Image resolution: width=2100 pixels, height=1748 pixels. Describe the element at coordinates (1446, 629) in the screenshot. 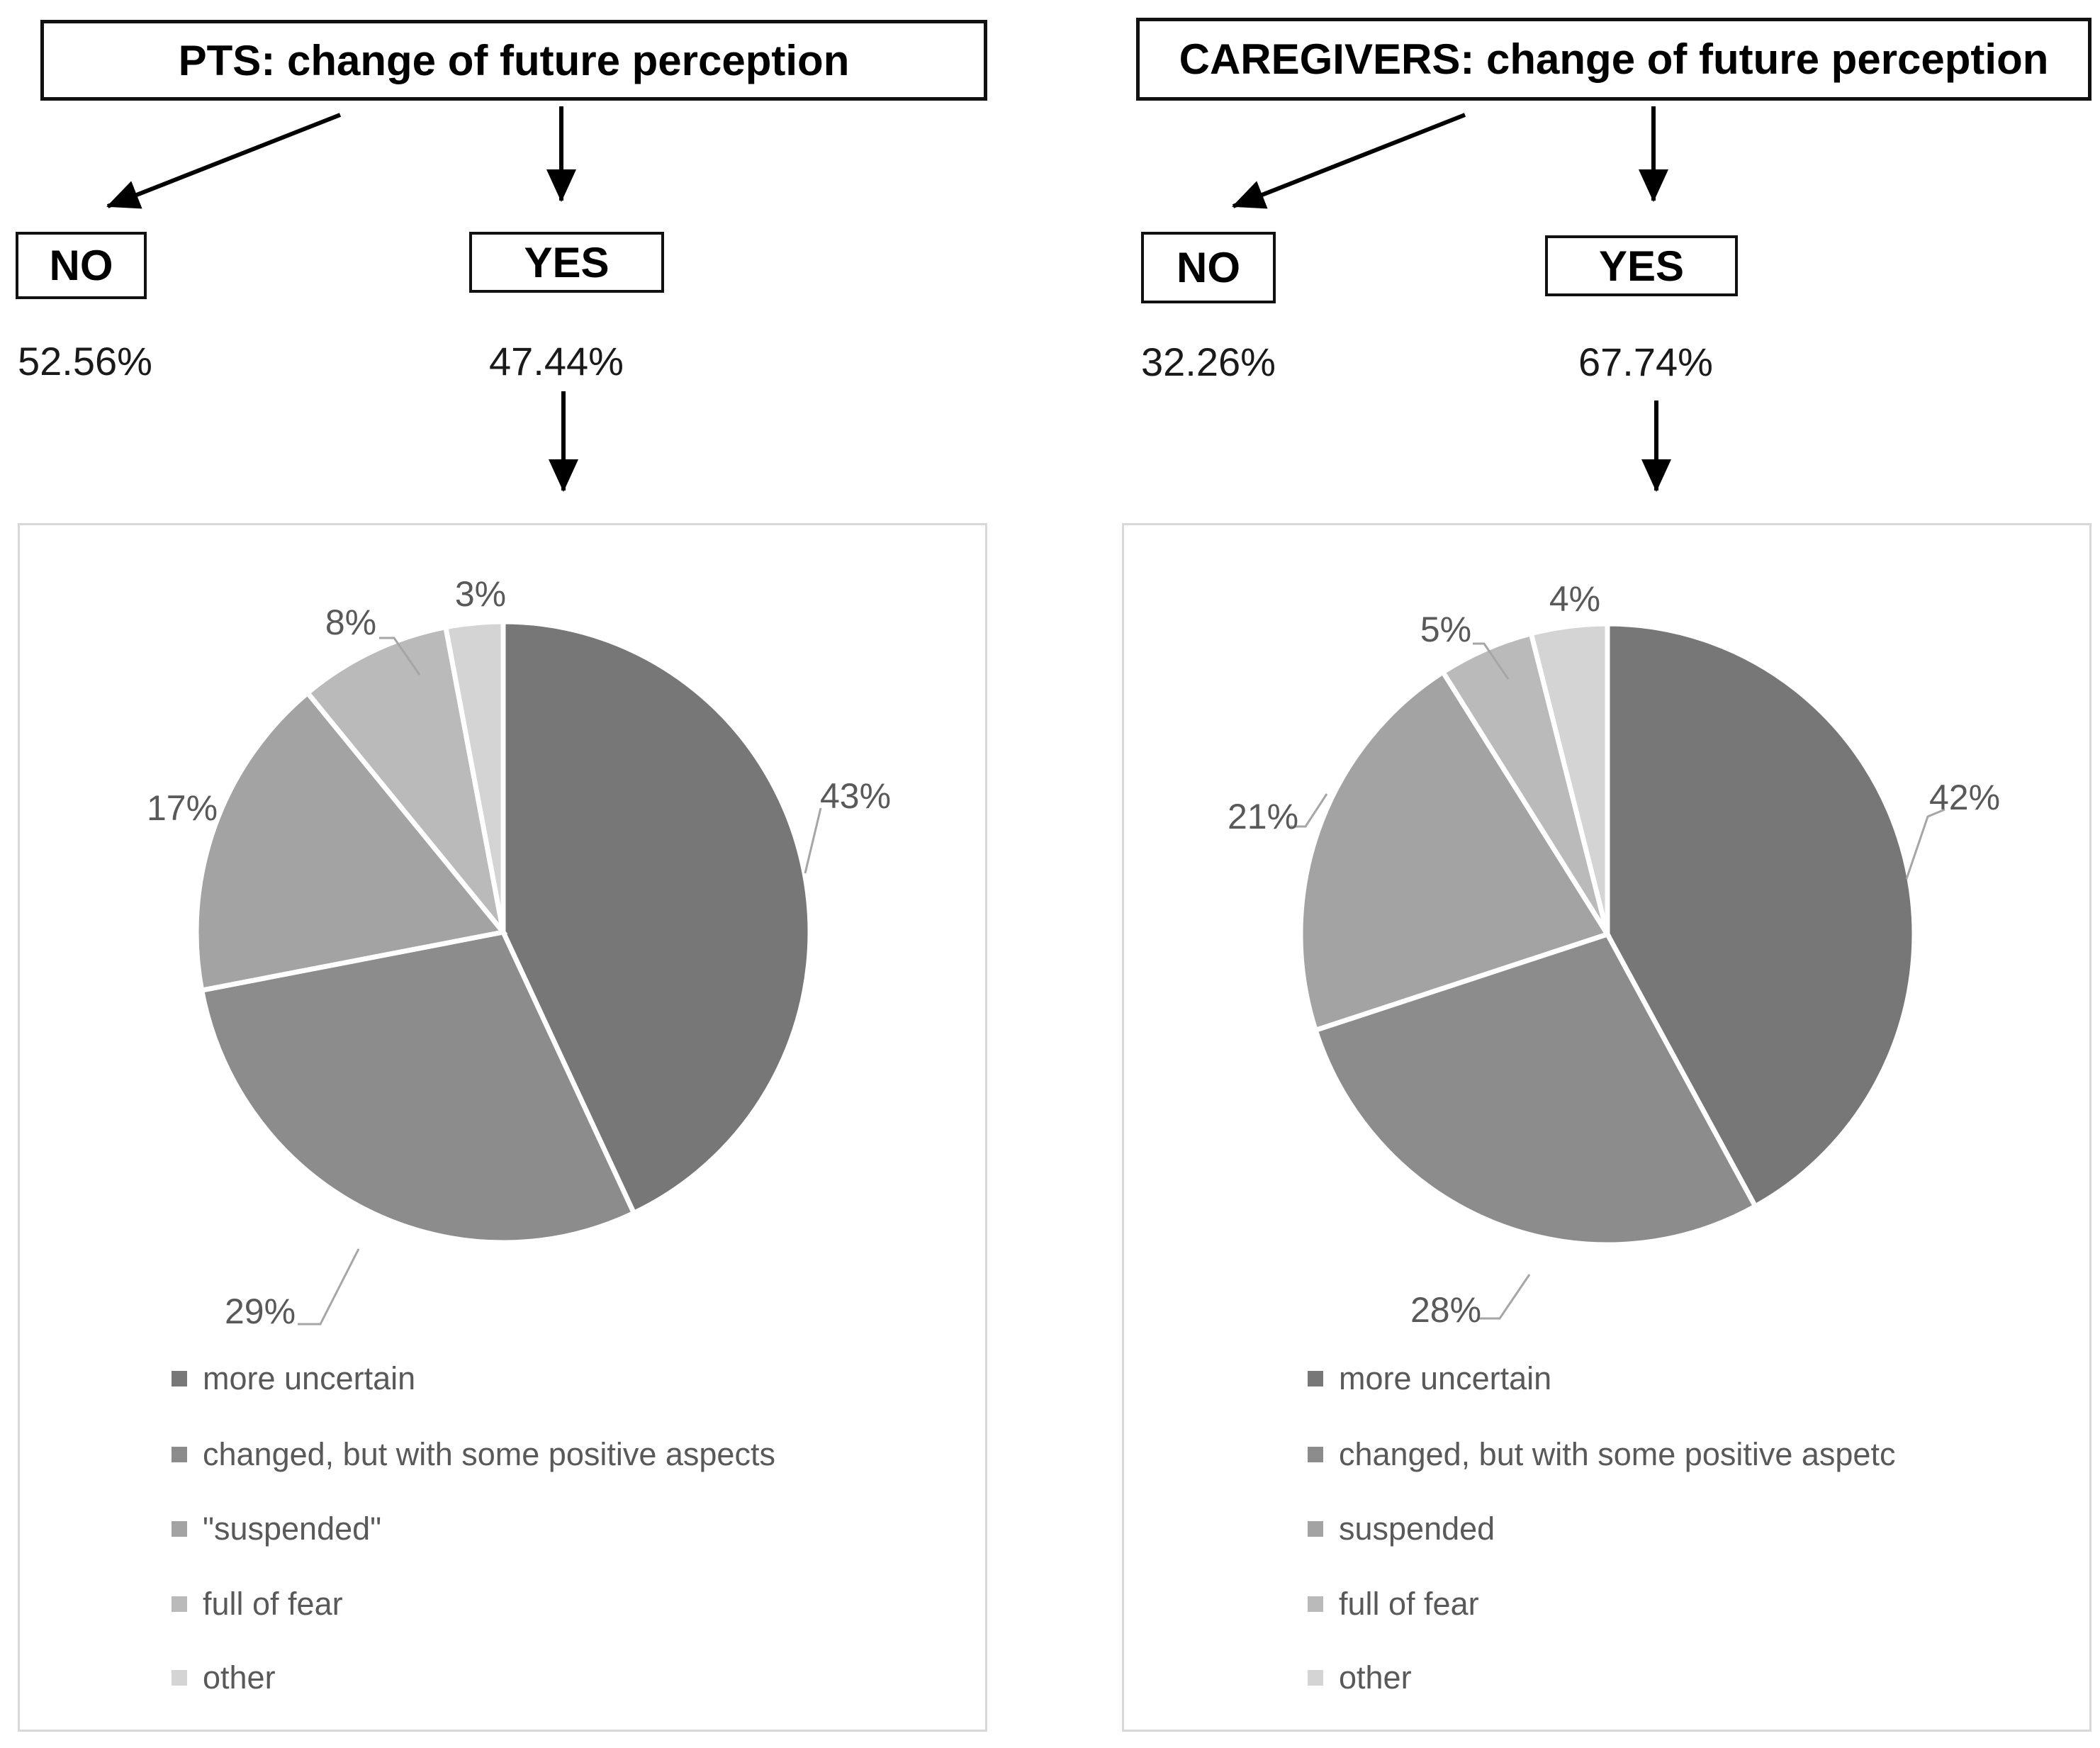

I see `caregivers-slice-label-5: 5%` at that location.